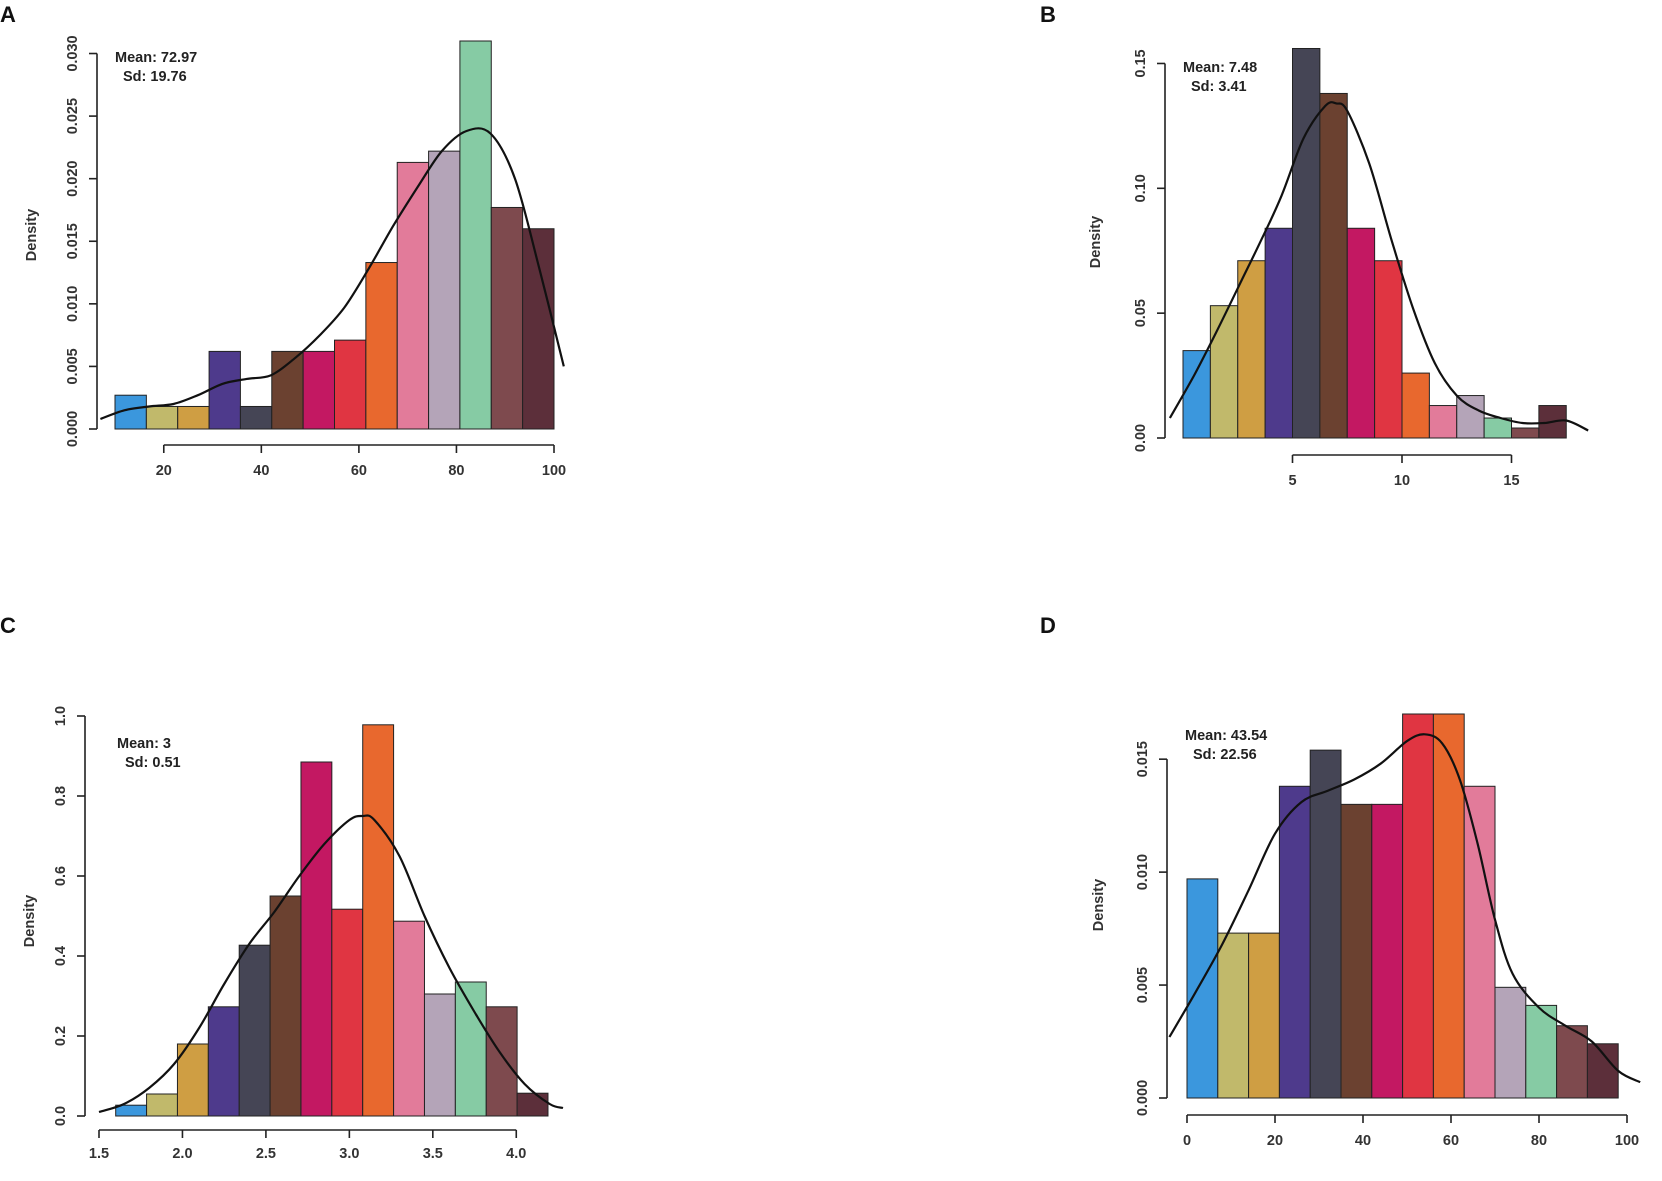  Describe the element at coordinates (1225, 755) in the screenshot. I see `sd-annotation: Sd: 22.56` at that location.